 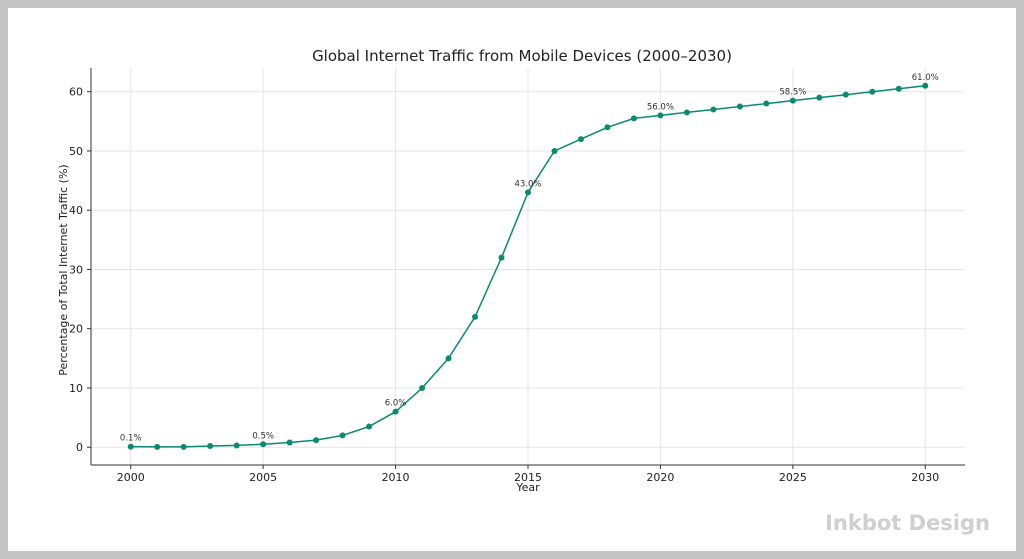 What do you see at coordinates (660, 477) in the screenshot?
I see `x-tick-label: 2020` at bounding box center [660, 477].